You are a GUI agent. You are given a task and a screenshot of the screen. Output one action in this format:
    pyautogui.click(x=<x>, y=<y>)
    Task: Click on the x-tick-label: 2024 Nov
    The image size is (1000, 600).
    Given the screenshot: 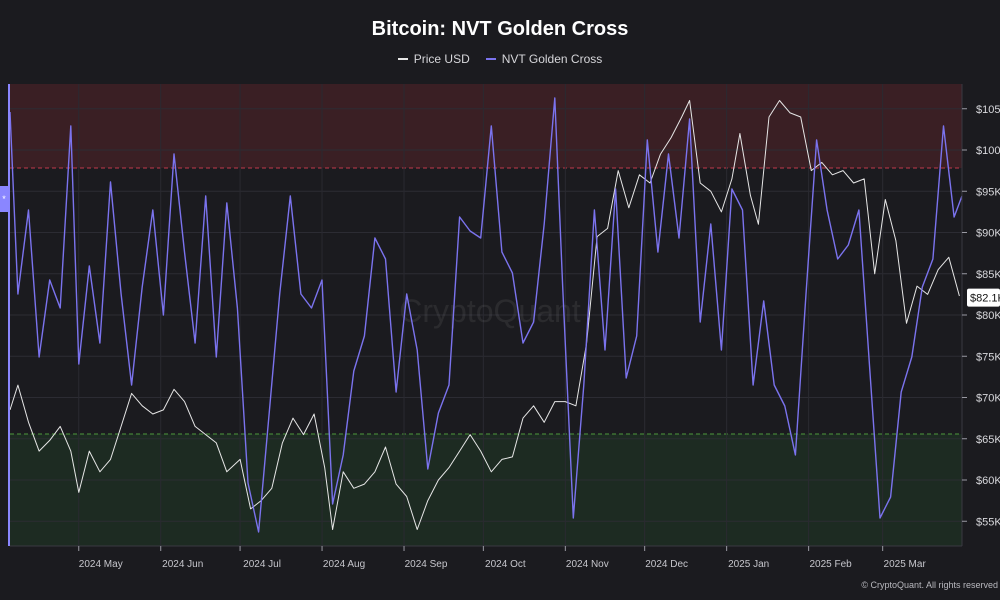 What is the action you would take?
    pyautogui.click(x=587, y=564)
    